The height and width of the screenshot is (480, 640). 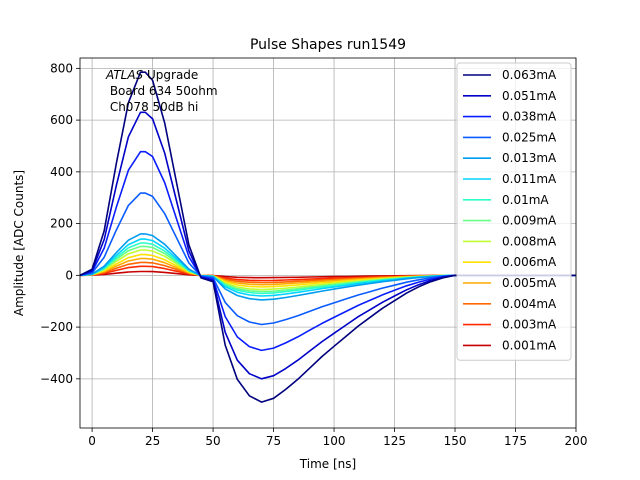 What do you see at coordinates (529, 325) in the screenshot?
I see `legend-label: 0.003mA` at bounding box center [529, 325].